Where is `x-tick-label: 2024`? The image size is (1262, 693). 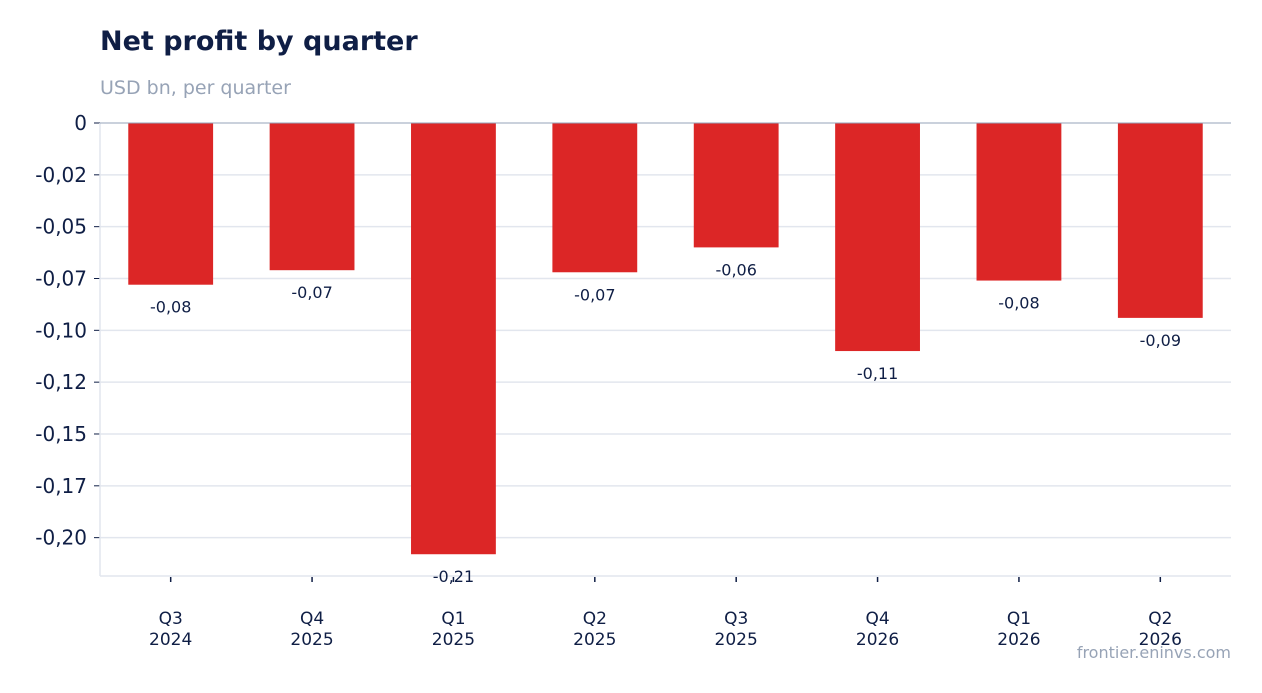
x-tick-label: 2024 is located at coordinates (170, 640).